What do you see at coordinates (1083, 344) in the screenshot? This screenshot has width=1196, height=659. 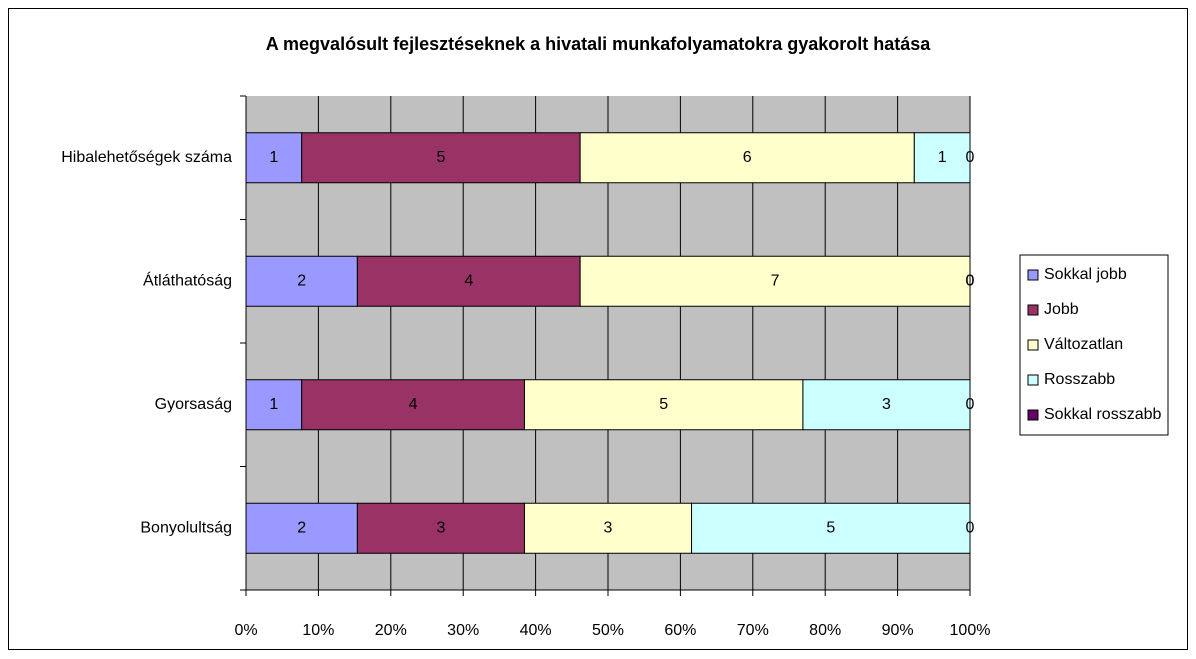 I see `legend-label: Változatlan` at bounding box center [1083, 344].